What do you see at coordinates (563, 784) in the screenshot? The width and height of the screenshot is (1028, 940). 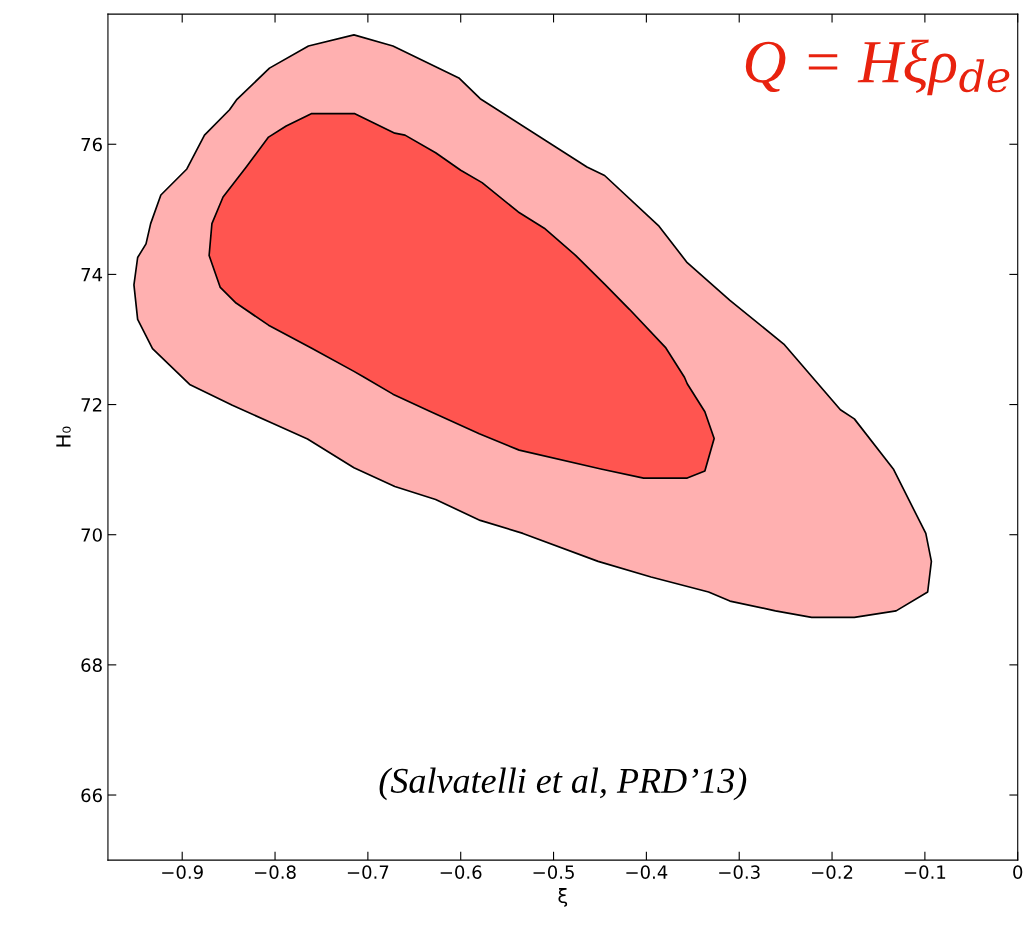 I see `annotation: (Salvatelli et al, PRD’13)` at bounding box center [563, 784].